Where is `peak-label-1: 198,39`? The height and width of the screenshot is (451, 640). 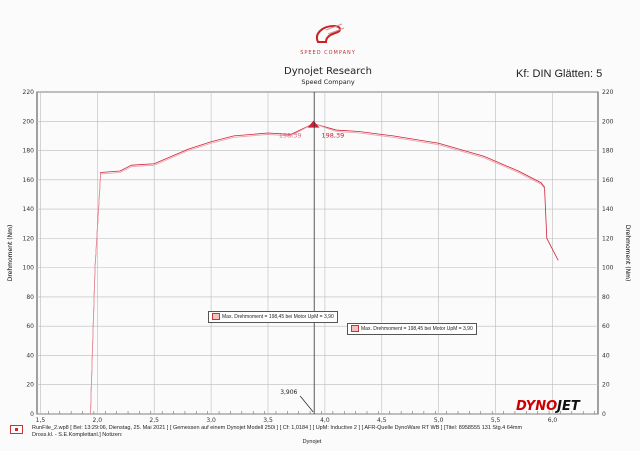
peak-label-1: 198,39 is located at coordinates (290, 136).